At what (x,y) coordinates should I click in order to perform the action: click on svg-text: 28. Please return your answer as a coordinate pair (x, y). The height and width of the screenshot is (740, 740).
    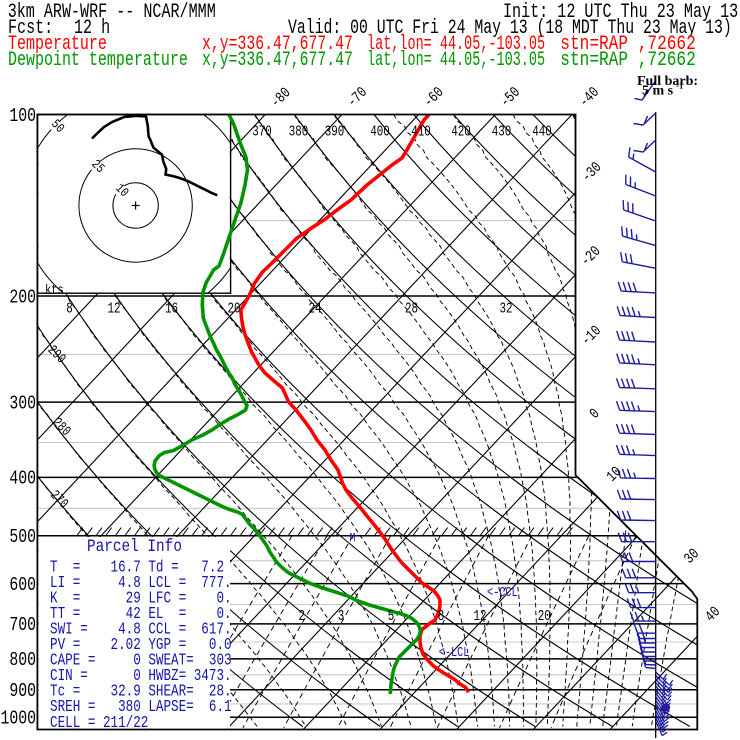
    Looking at the image, I should click on (411, 308).